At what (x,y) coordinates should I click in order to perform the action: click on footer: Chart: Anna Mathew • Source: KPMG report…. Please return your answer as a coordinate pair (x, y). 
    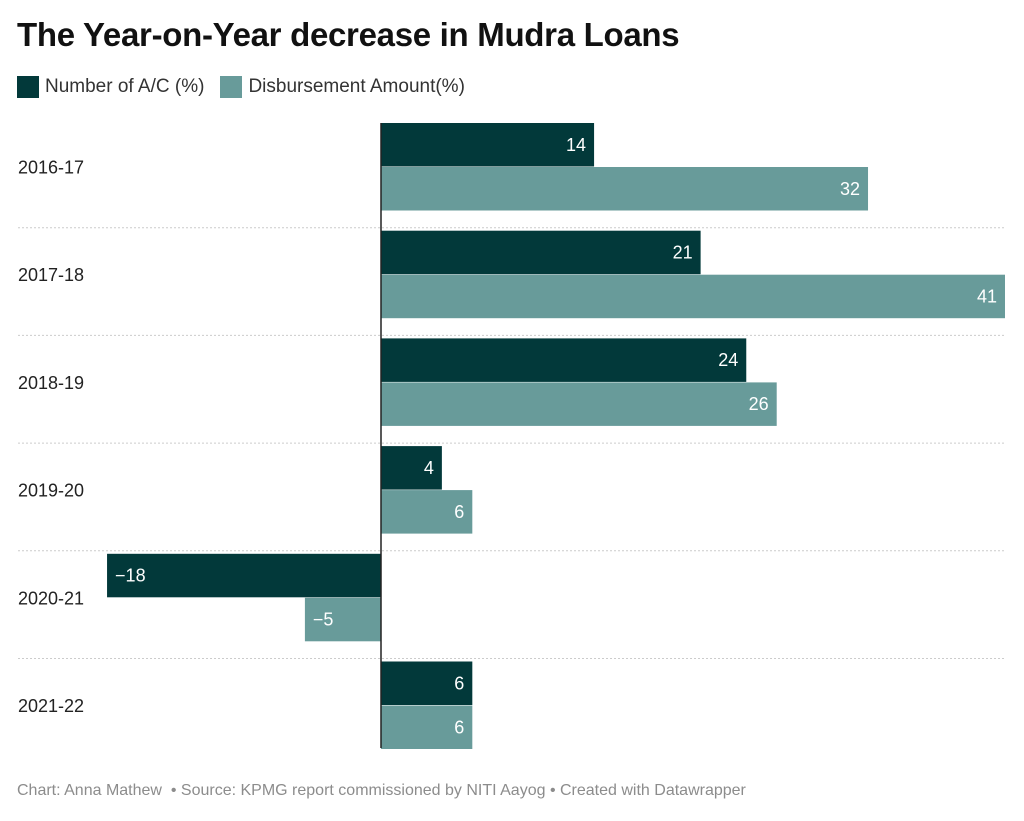
    Looking at the image, I should click on (381, 791).